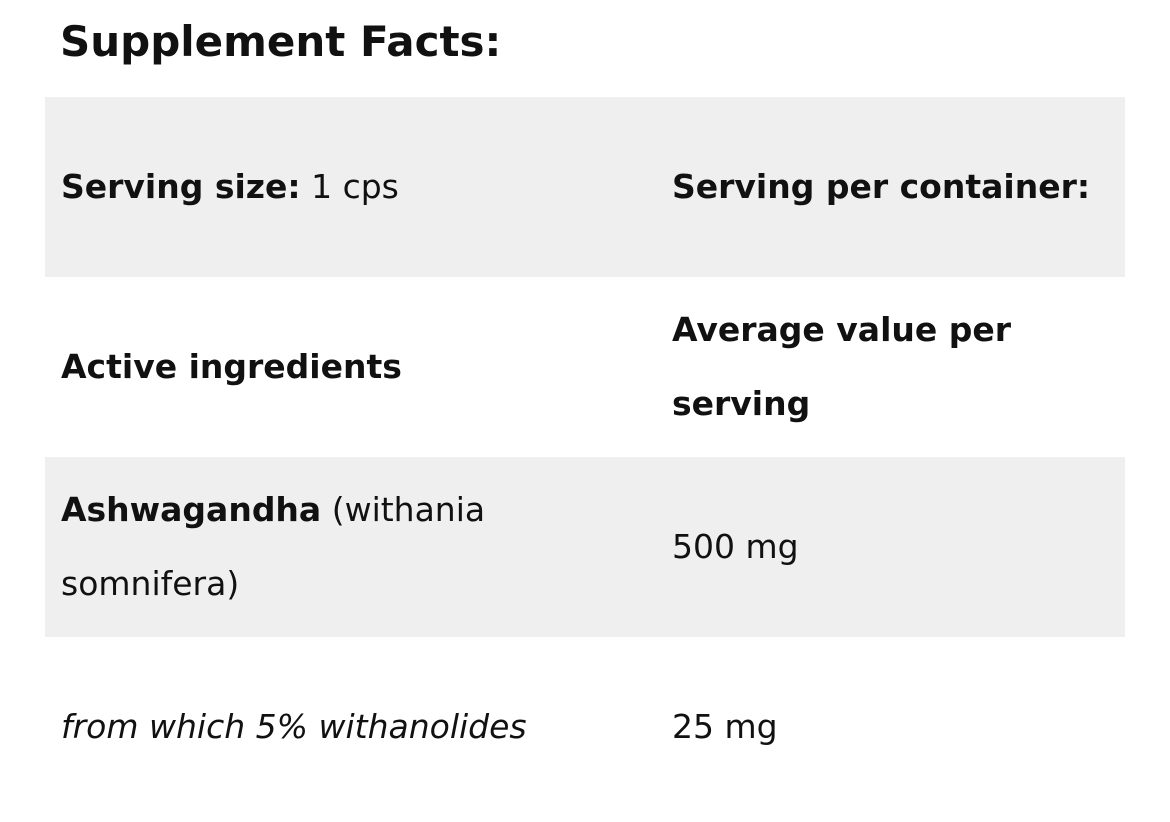 The image size is (1170, 822). Describe the element at coordinates (890, 547) in the screenshot. I see `cell: 500 mg` at that location.